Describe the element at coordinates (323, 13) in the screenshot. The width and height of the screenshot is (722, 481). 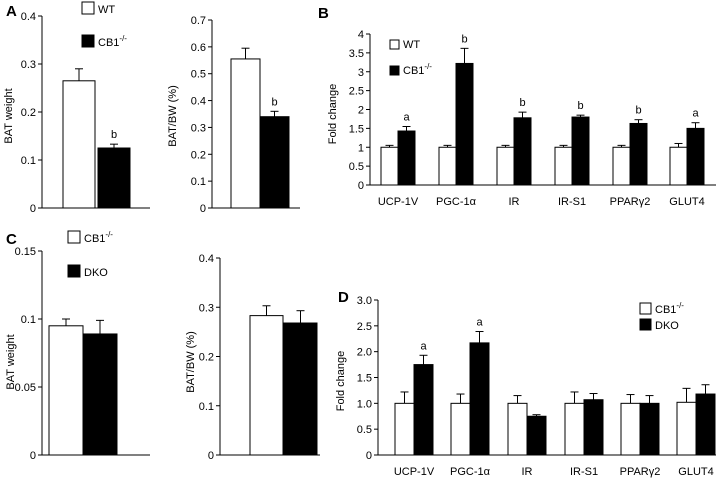
I see `panel-label: B` at that location.